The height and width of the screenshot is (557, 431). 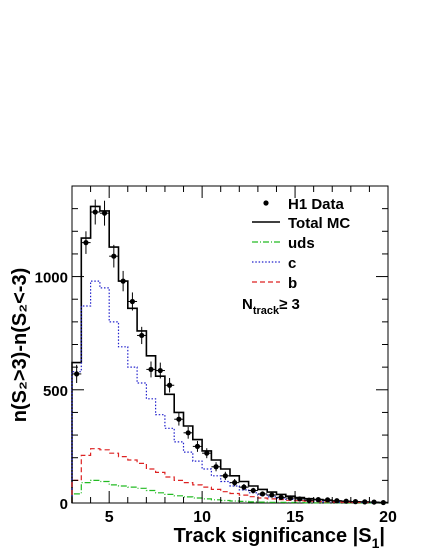 I want to click on histogram-b, so click(x=229, y=476).